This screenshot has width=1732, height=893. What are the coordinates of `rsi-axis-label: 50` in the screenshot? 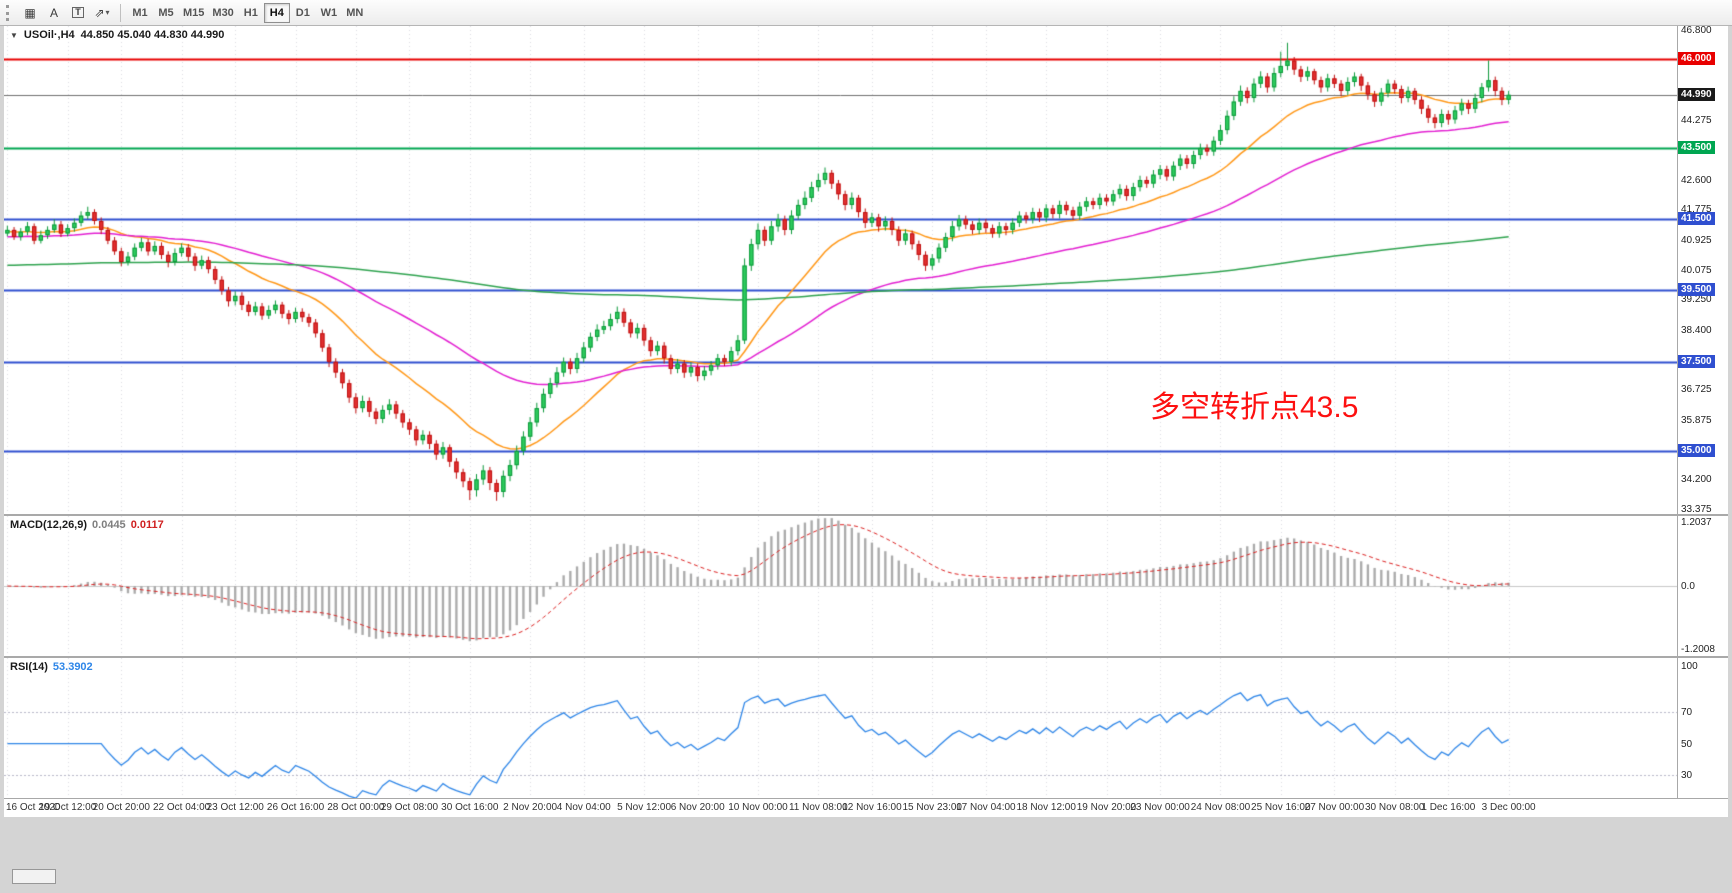 It's located at (1687, 744).